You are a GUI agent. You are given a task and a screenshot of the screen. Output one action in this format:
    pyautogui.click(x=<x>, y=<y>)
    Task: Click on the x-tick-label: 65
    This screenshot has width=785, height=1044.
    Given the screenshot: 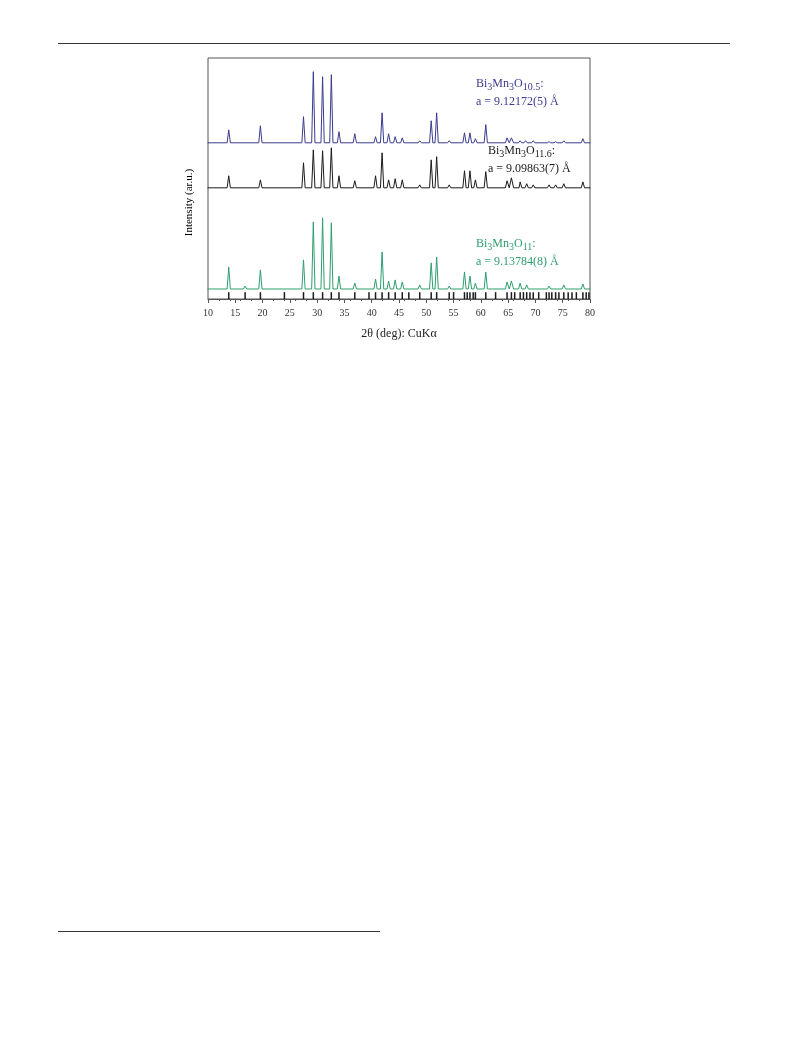 What is the action you would take?
    pyautogui.click(x=508, y=312)
    